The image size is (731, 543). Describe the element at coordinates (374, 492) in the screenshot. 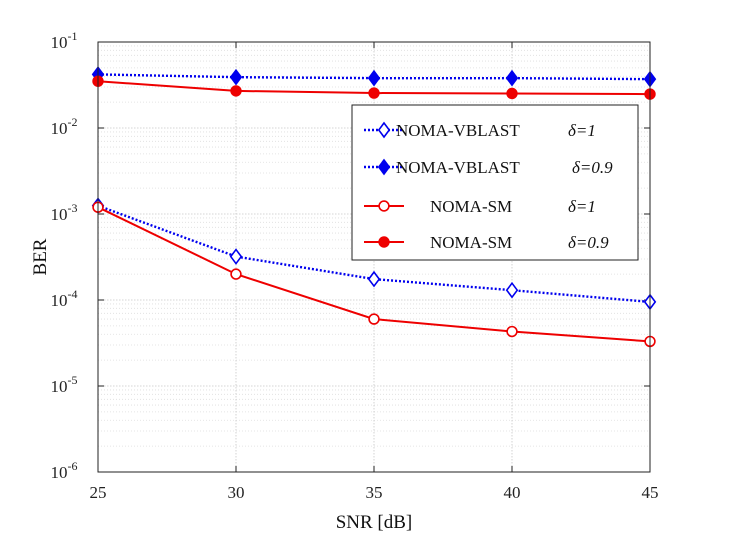

I see `x-tick-label: 35` at that location.